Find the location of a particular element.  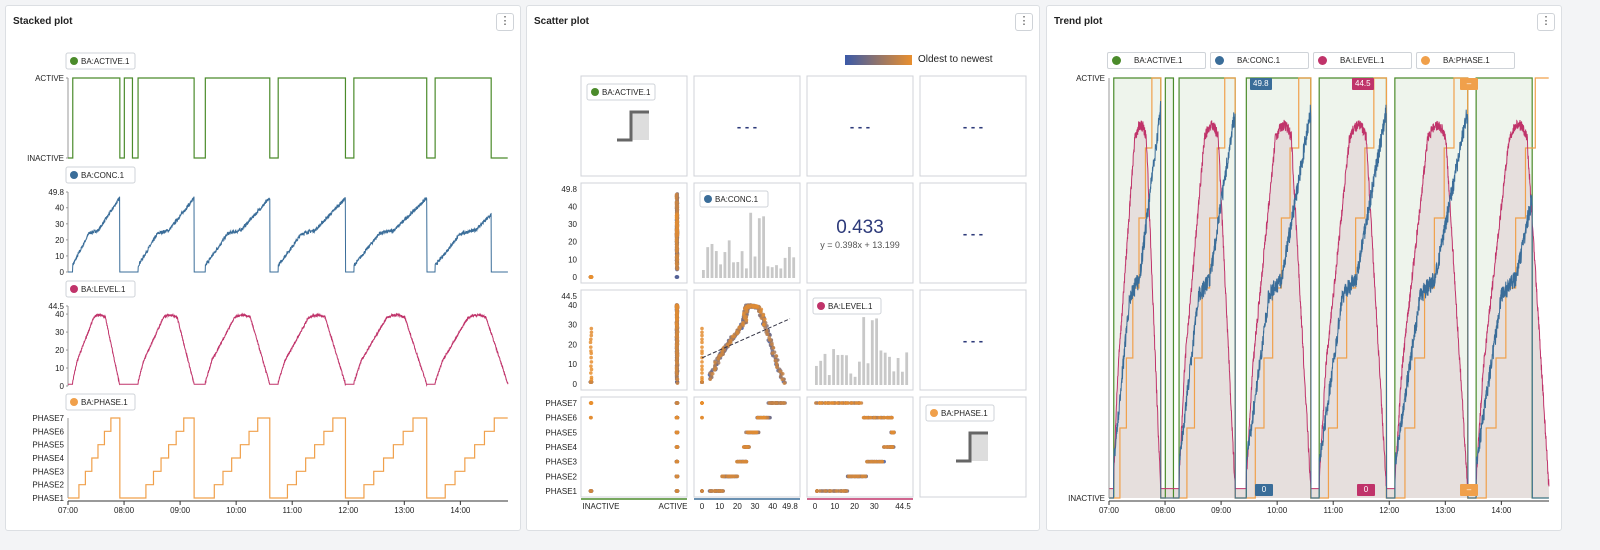

time-gradient-label: Oldest to newest is located at coordinates (955, 59).